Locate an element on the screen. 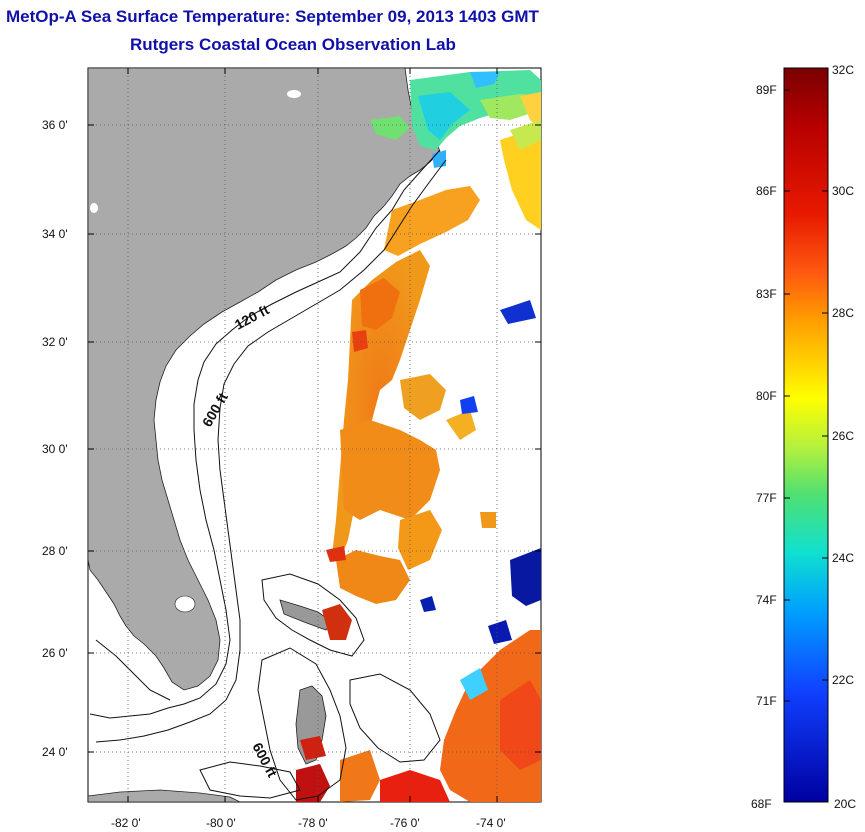 The height and width of the screenshot is (832, 865). colorbar-c-label: 28C is located at coordinates (843, 313).